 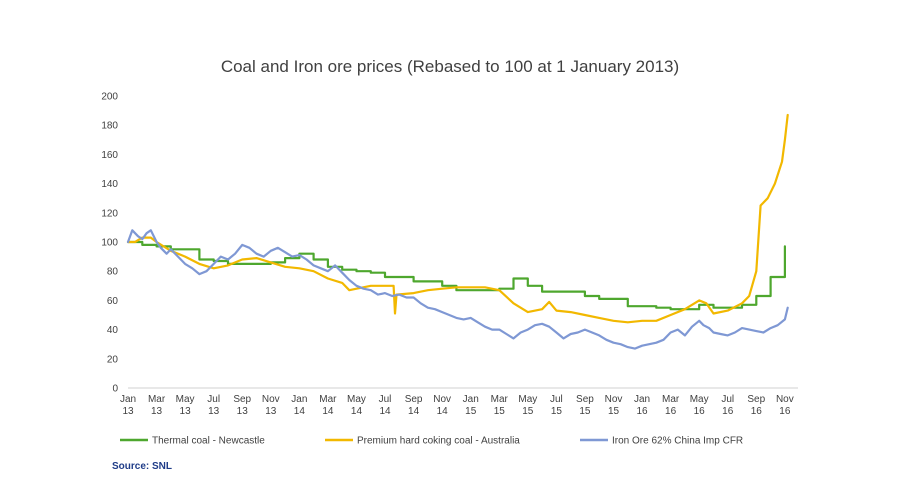 What do you see at coordinates (642, 405) in the screenshot?
I see `x-tick-label: Jan 16` at bounding box center [642, 405].